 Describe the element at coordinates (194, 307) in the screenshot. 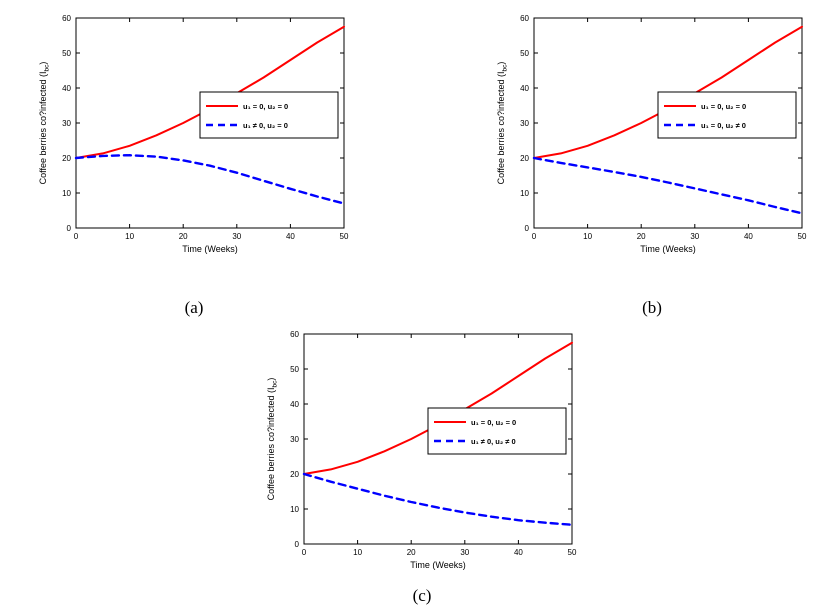

I see `caption-a: (a)` at that location.